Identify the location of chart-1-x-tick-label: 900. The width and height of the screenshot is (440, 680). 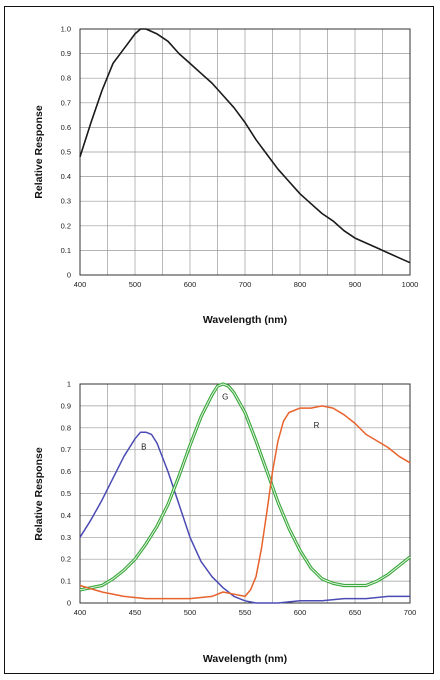
(355, 284).